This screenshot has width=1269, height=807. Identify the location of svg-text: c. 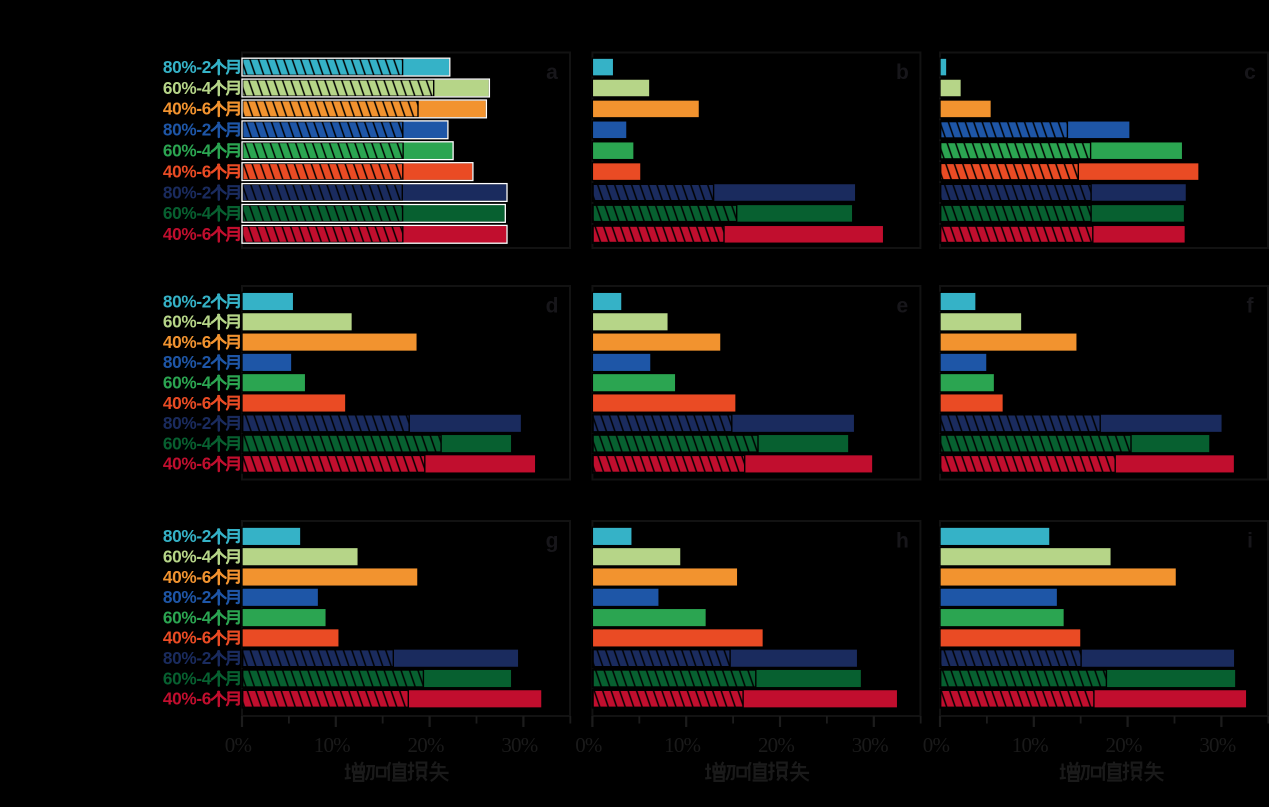
(1250, 72).